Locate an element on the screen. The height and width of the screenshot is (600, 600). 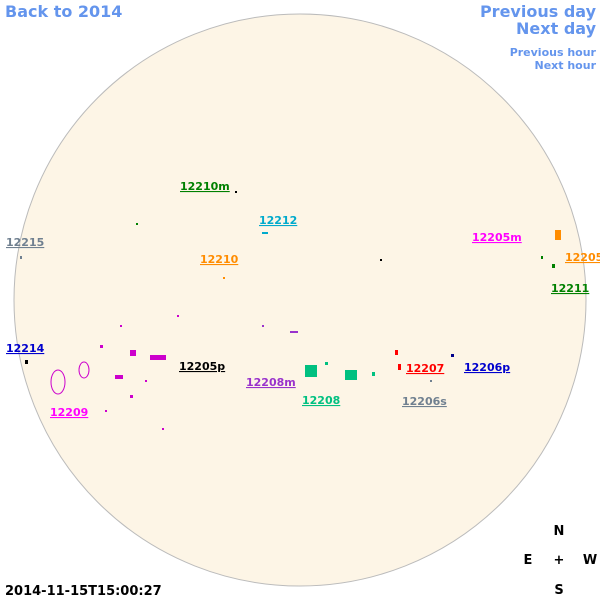
compass-south: S is located at coordinates (558, 590).